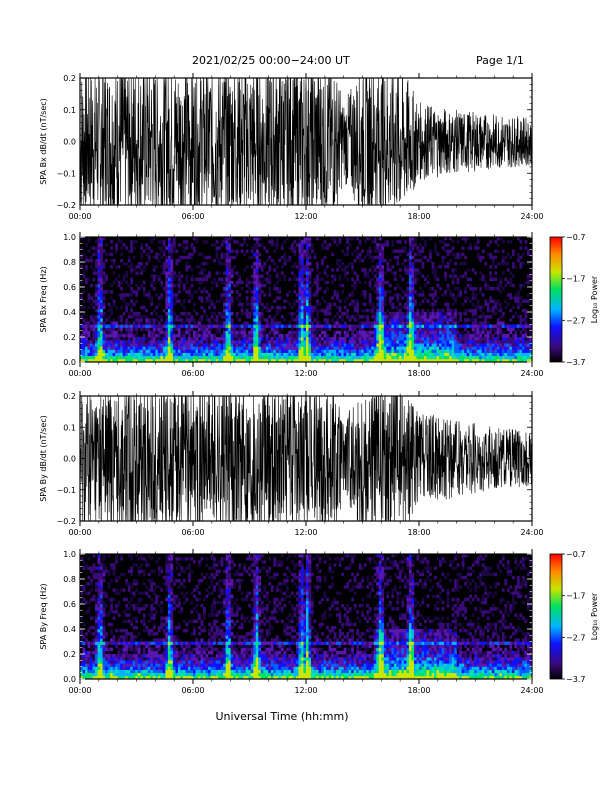  What do you see at coordinates (192, 373) in the screenshot?
I see `x-tick-label: 06:00` at bounding box center [192, 373].